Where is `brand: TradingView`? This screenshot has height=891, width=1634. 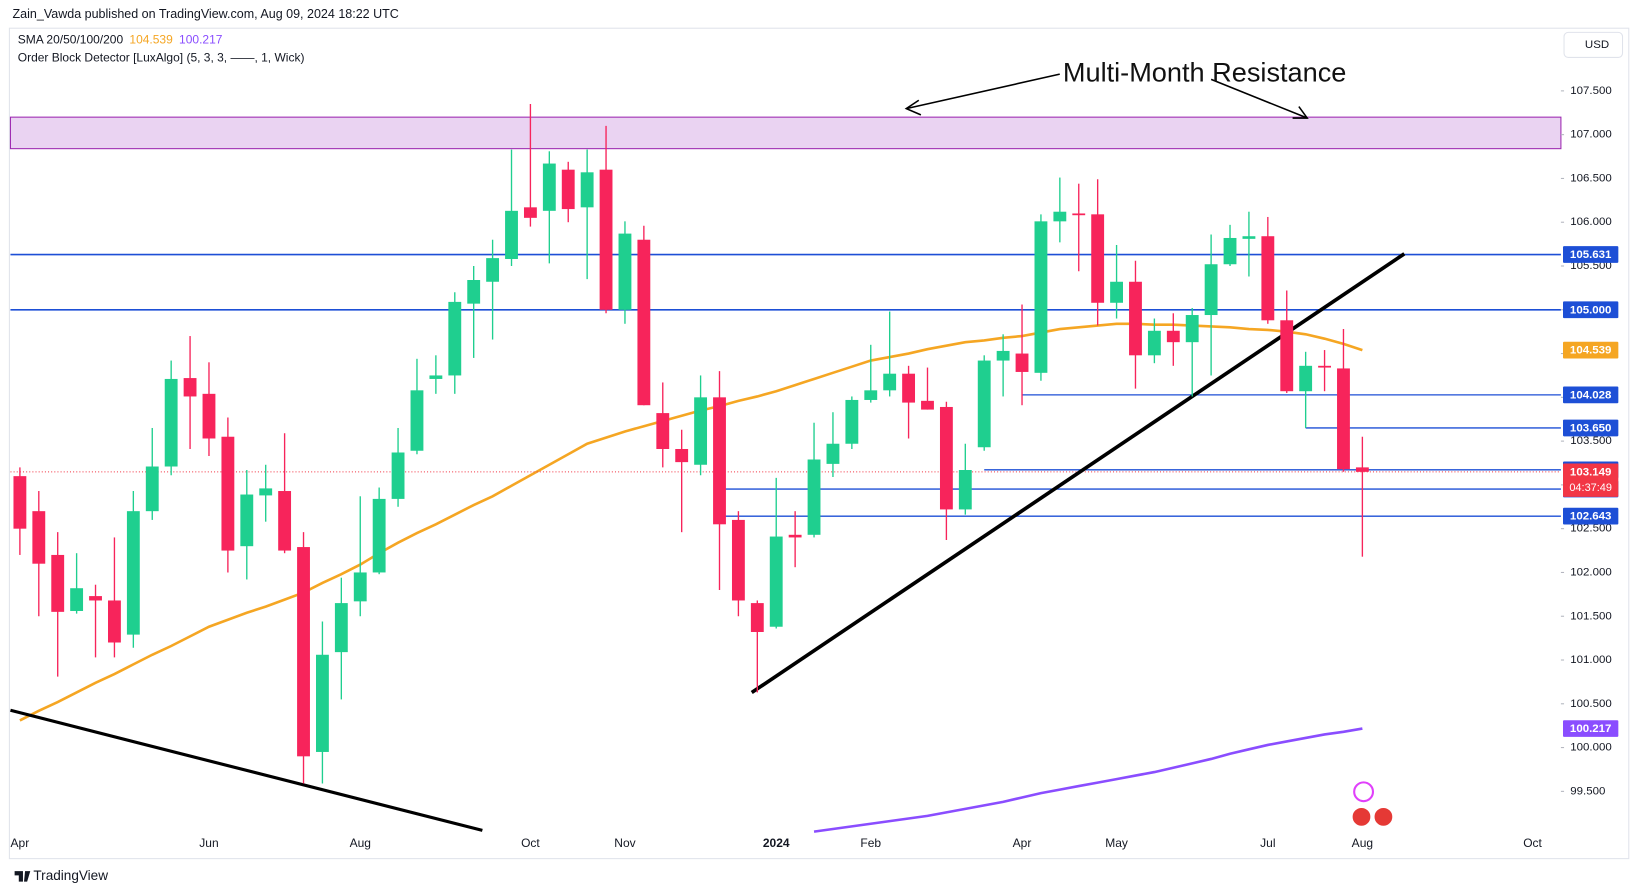
brand: TradingView is located at coordinates (70, 875).